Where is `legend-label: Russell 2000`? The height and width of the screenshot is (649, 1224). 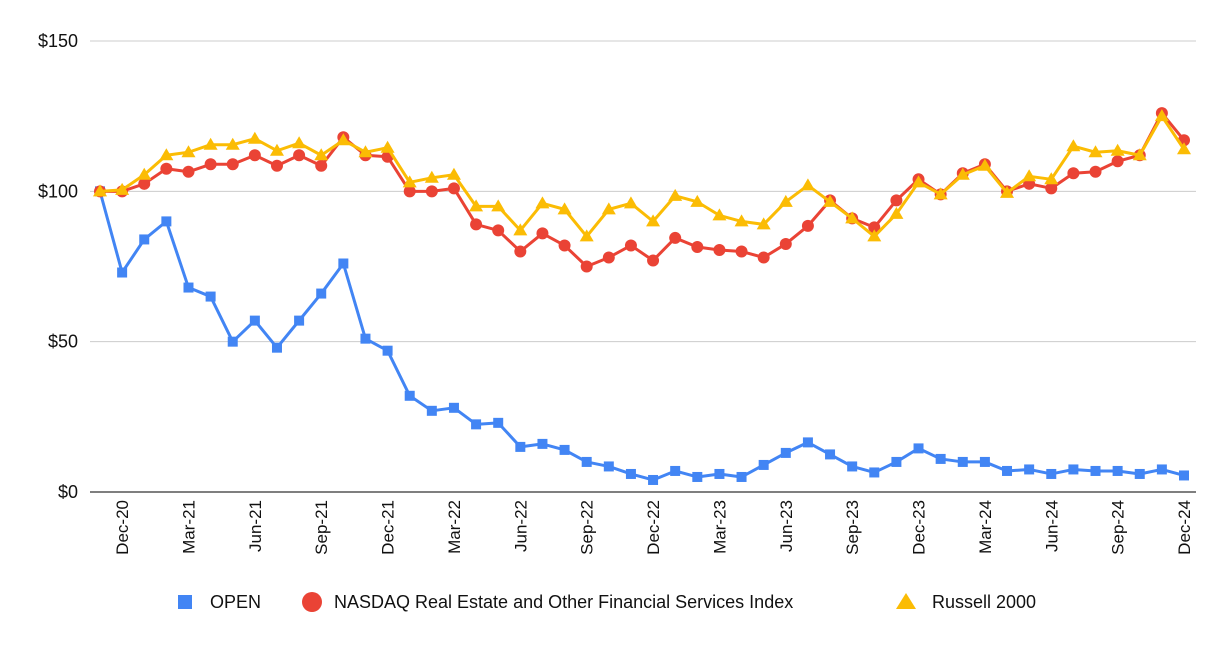
legend-label: Russell 2000 is located at coordinates (984, 602).